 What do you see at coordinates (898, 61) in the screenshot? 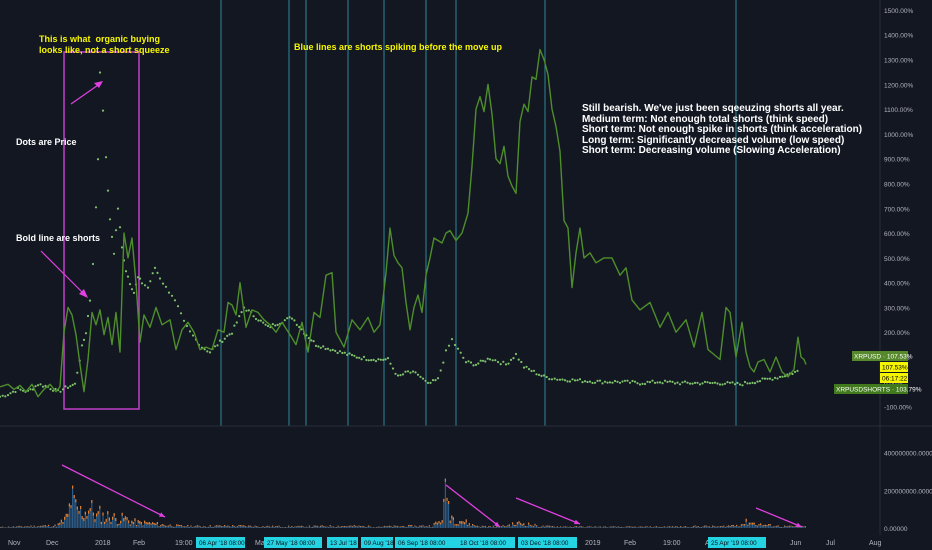
I see `y-tick-label: 1300.00%` at bounding box center [898, 61].